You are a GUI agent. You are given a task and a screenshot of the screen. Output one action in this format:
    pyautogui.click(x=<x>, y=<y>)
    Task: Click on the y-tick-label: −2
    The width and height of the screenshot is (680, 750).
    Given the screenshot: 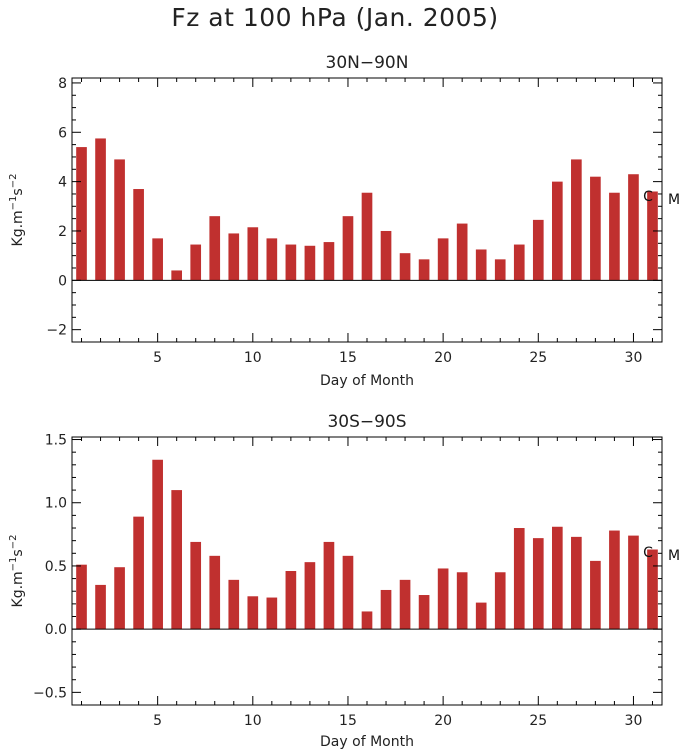 What is the action you would take?
    pyautogui.click(x=56, y=331)
    